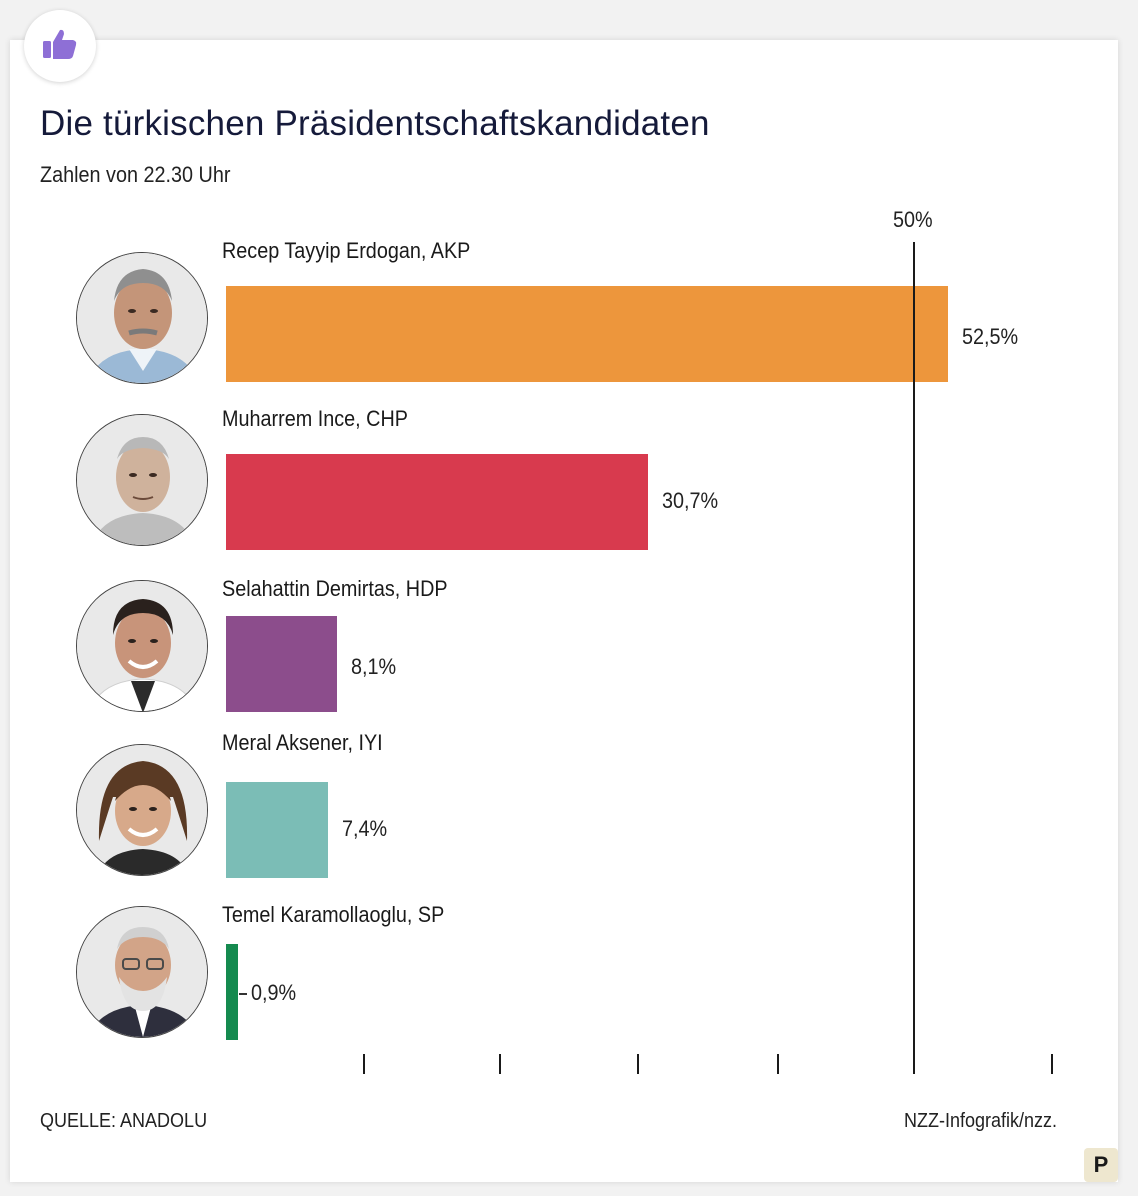 This screenshot has width=1138, height=1196. What do you see at coordinates (232, 992) in the screenshot?
I see `bar-karamollaoglu` at bounding box center [232, 992].